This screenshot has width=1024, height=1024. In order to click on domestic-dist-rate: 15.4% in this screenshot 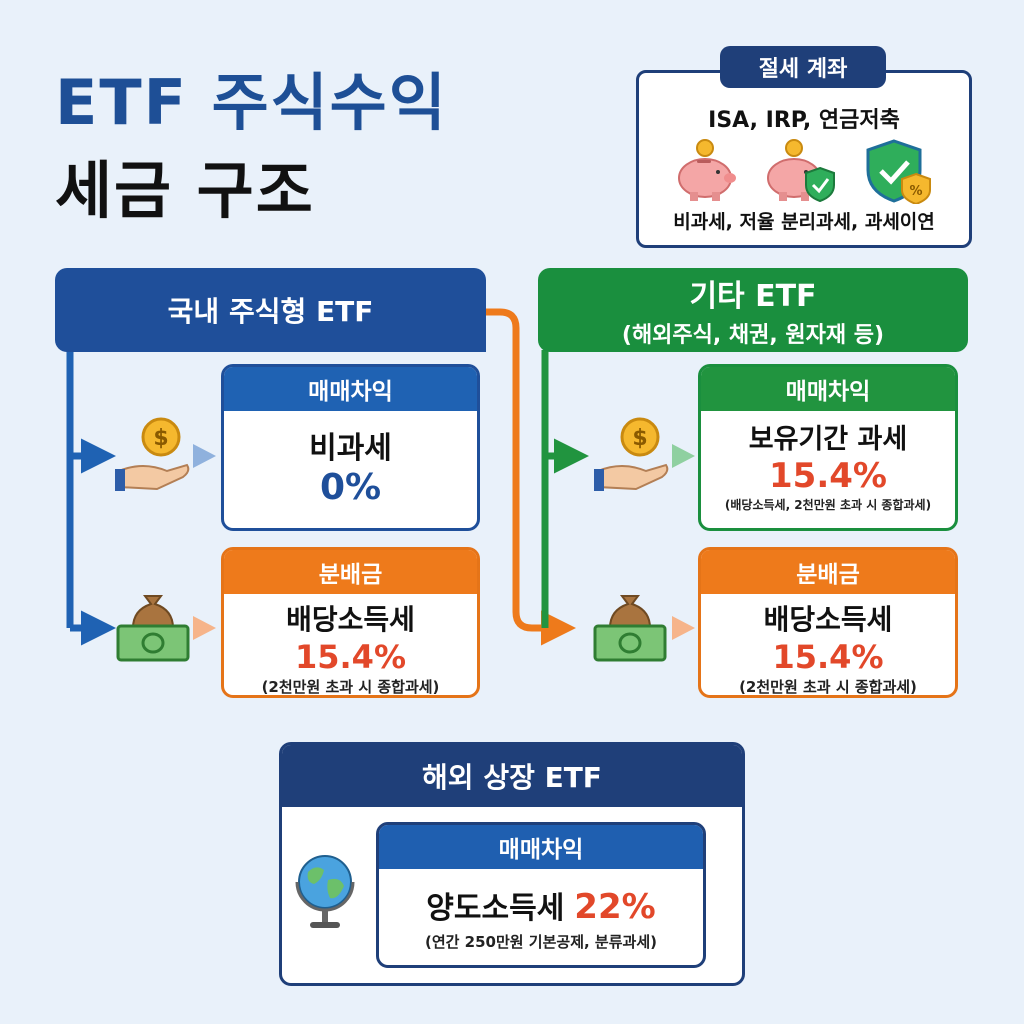, I will do `click(350, 657)`.